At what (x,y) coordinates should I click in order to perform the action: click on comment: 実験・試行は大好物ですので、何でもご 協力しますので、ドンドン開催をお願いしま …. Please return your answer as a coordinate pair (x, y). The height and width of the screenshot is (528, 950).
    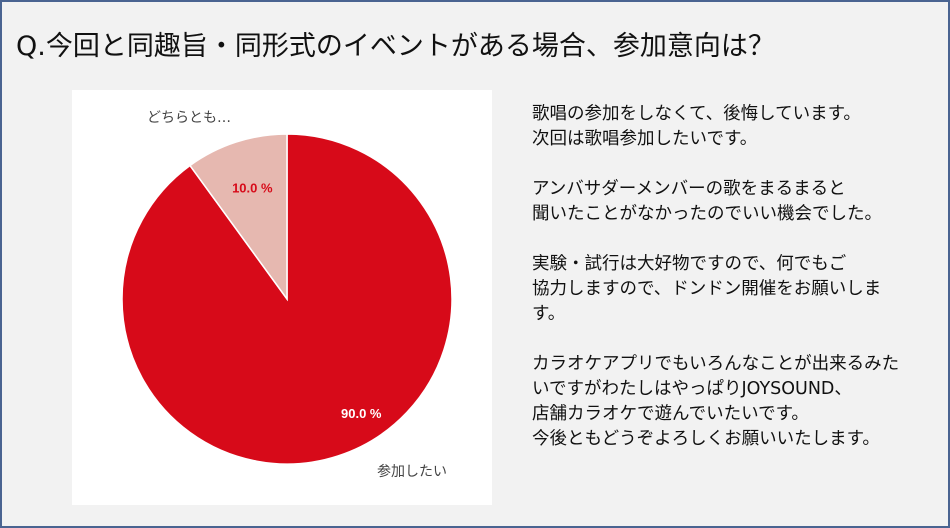
    Looking at the image, I should click on (707, 289).